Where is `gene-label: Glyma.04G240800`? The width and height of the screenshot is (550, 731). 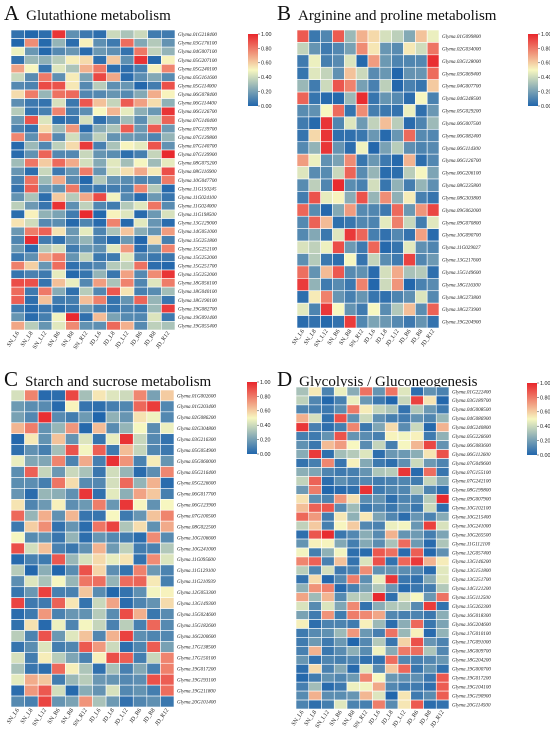
gene-label: Glyma.04G240800 is located at coordinates (471, 428).